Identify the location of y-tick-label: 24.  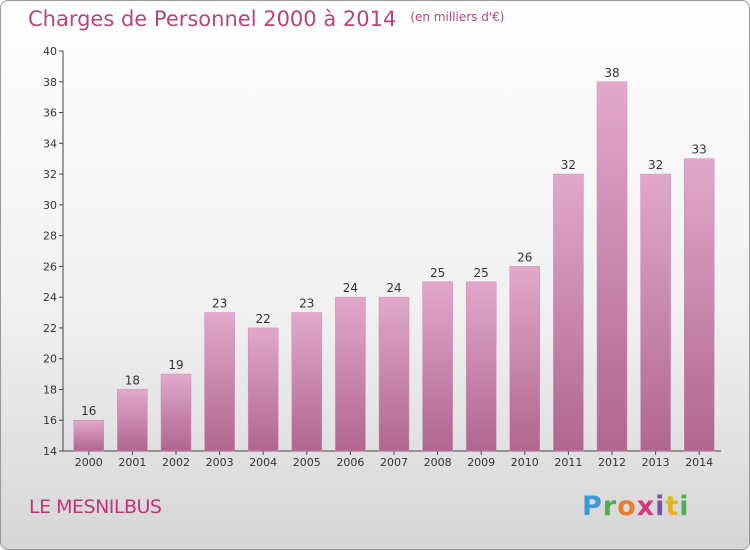
(50, 297).